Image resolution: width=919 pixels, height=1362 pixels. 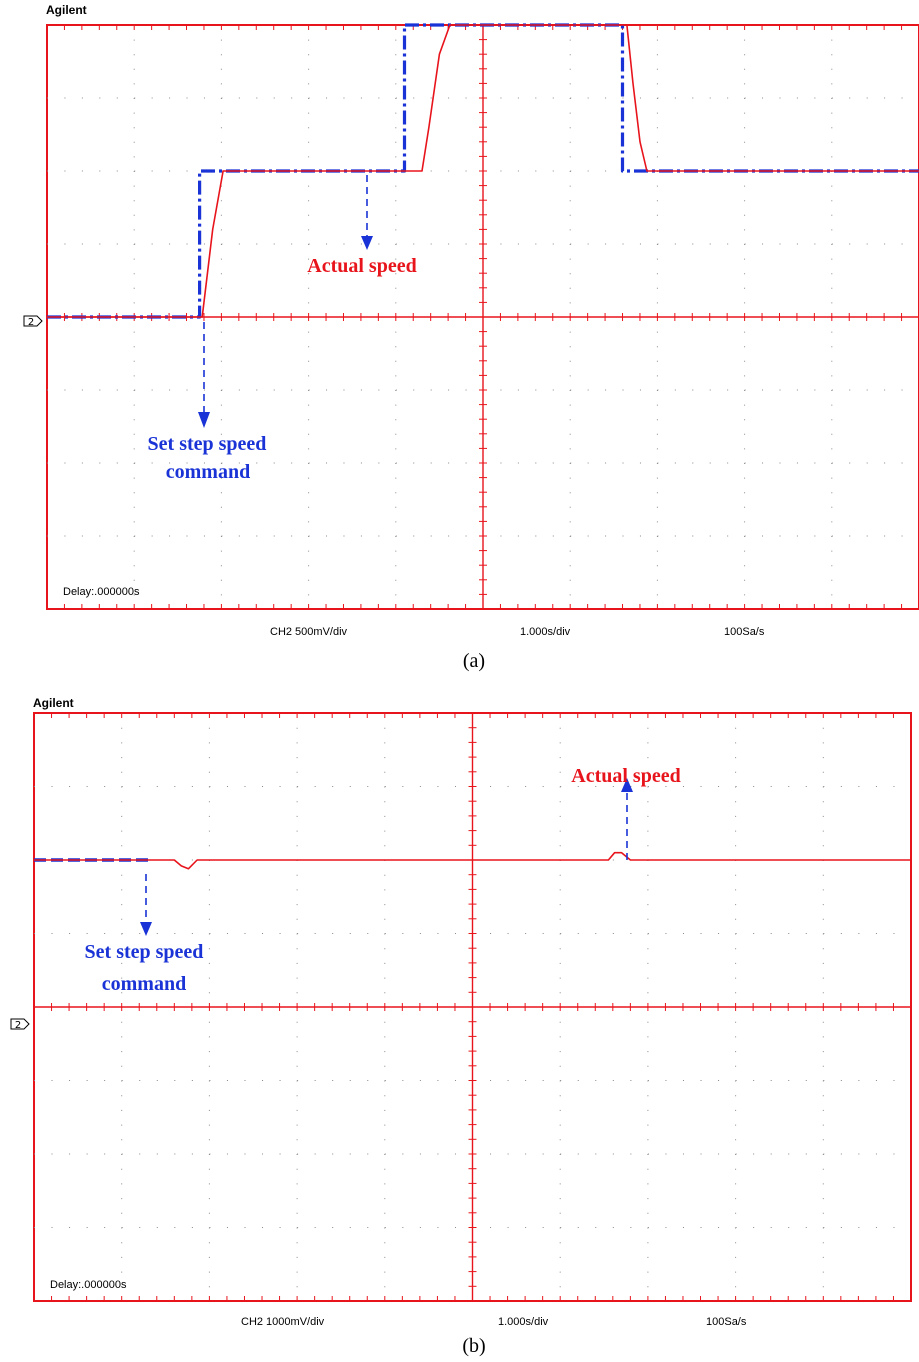 What do you see at coordinates (88, 1285) in the screenshot?
I see `delay-label-b: Delay:.000000s` at bounding box center [88, 1285].